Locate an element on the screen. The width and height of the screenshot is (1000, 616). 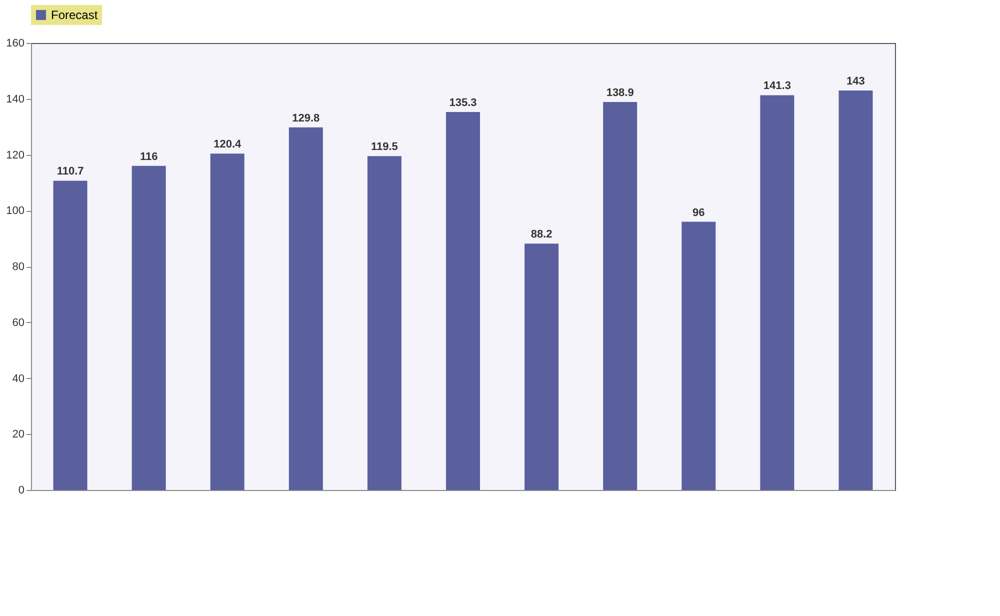
data-label: 129.8 is located at coordinates (306, 118).